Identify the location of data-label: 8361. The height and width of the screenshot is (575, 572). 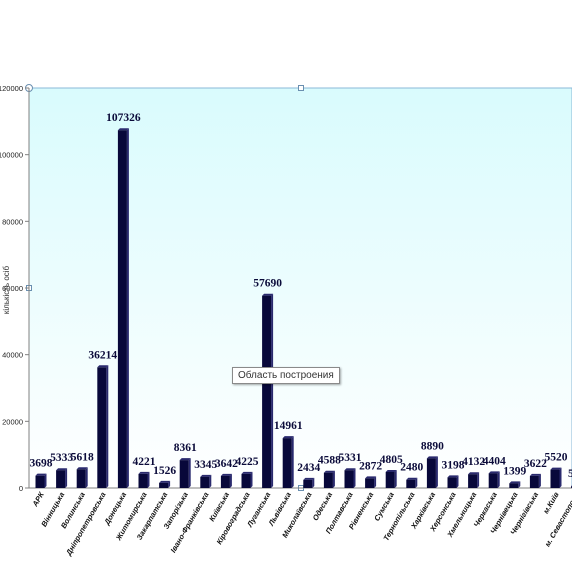
(185, 448).